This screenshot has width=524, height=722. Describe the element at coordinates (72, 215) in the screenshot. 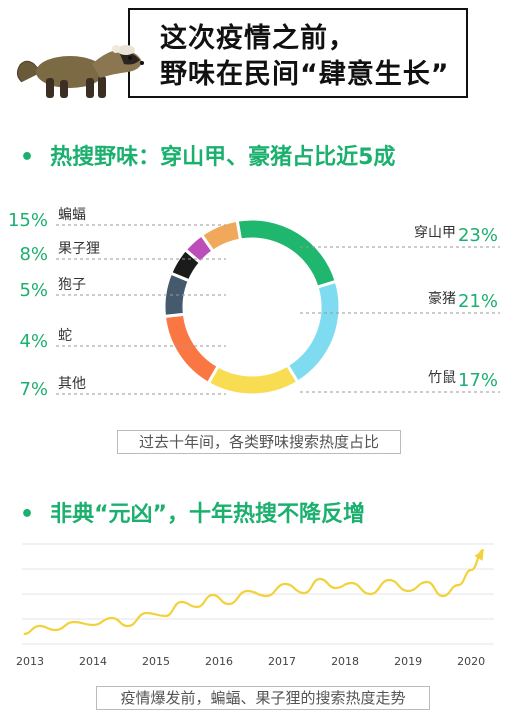

I see `slice-label-3: 蝙蝠` at that location.